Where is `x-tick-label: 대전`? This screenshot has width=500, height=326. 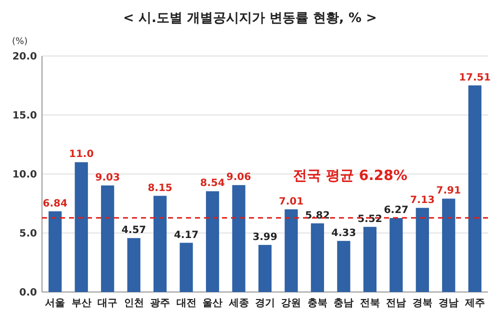
x-tick-label: 대전 is located at coordinates (186, 303).